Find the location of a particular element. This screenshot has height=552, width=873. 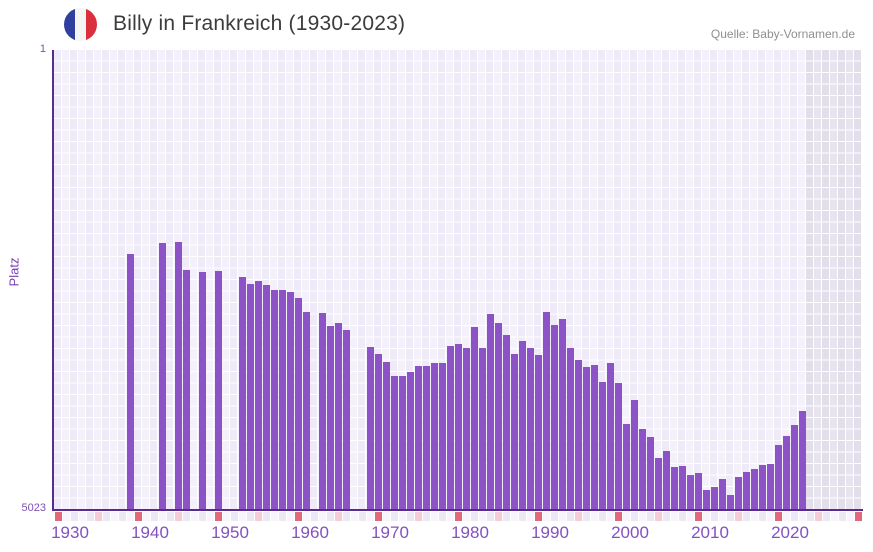

bar-2012 is located at coordinates (714, 497).